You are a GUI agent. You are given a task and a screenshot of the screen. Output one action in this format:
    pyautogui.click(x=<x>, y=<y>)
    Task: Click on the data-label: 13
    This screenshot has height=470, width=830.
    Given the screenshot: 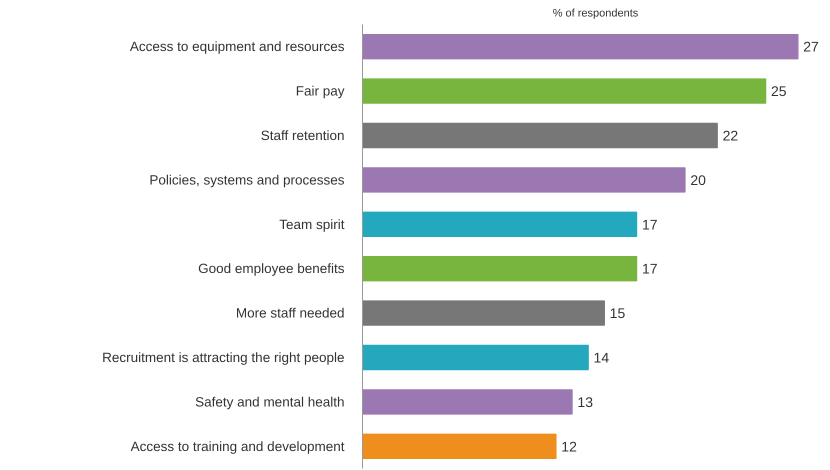 What is the action you would take?
    pyautogui.click(x=585, y=402)
    